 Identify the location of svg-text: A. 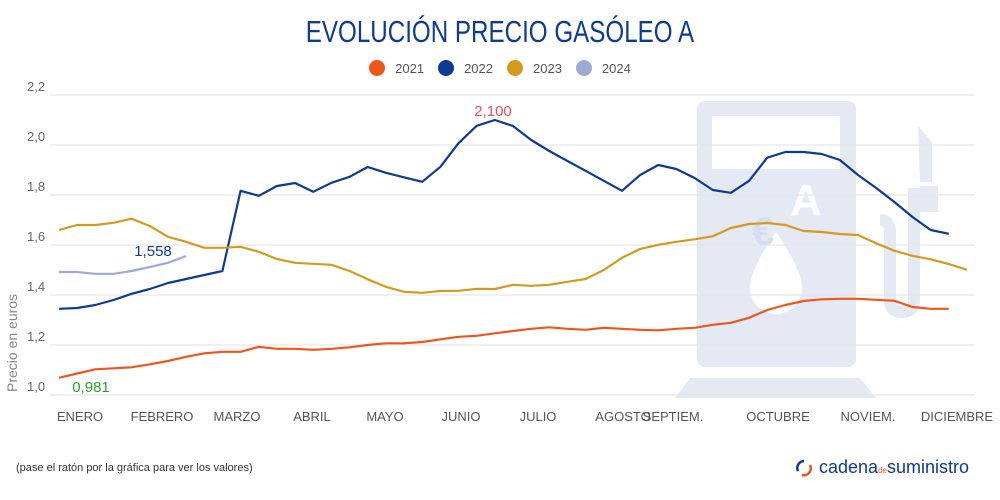
(806, 200).